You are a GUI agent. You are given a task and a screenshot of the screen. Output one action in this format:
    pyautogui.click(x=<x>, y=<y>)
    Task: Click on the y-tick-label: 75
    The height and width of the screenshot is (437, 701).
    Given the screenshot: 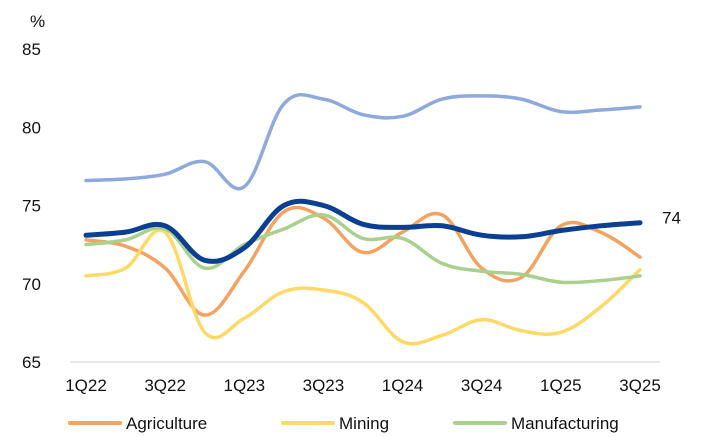 What is the action you would take?
    pyautogui.click(x=31, y=206)
    